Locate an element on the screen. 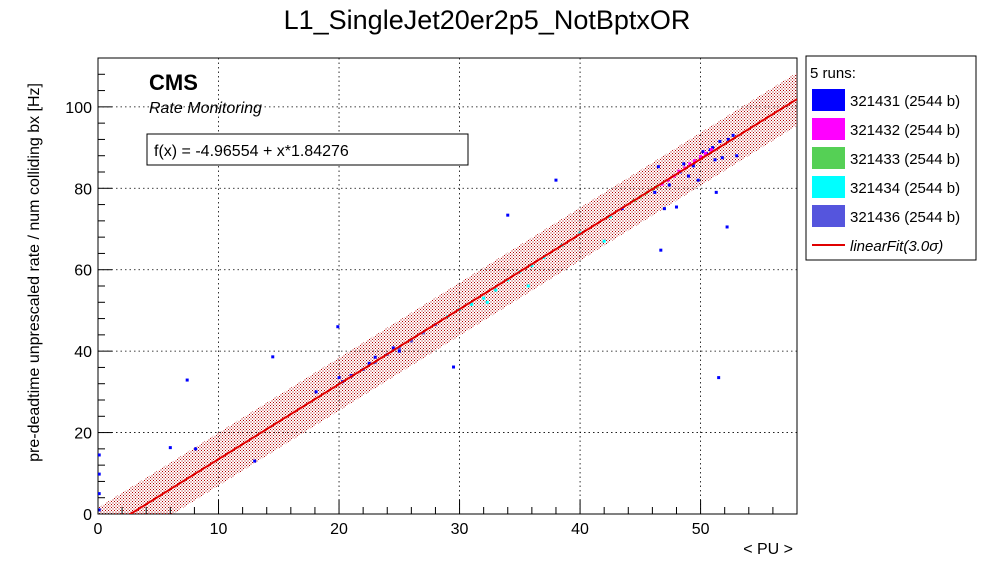  x-tick-label: 20 is located at coordinates (339, 529).